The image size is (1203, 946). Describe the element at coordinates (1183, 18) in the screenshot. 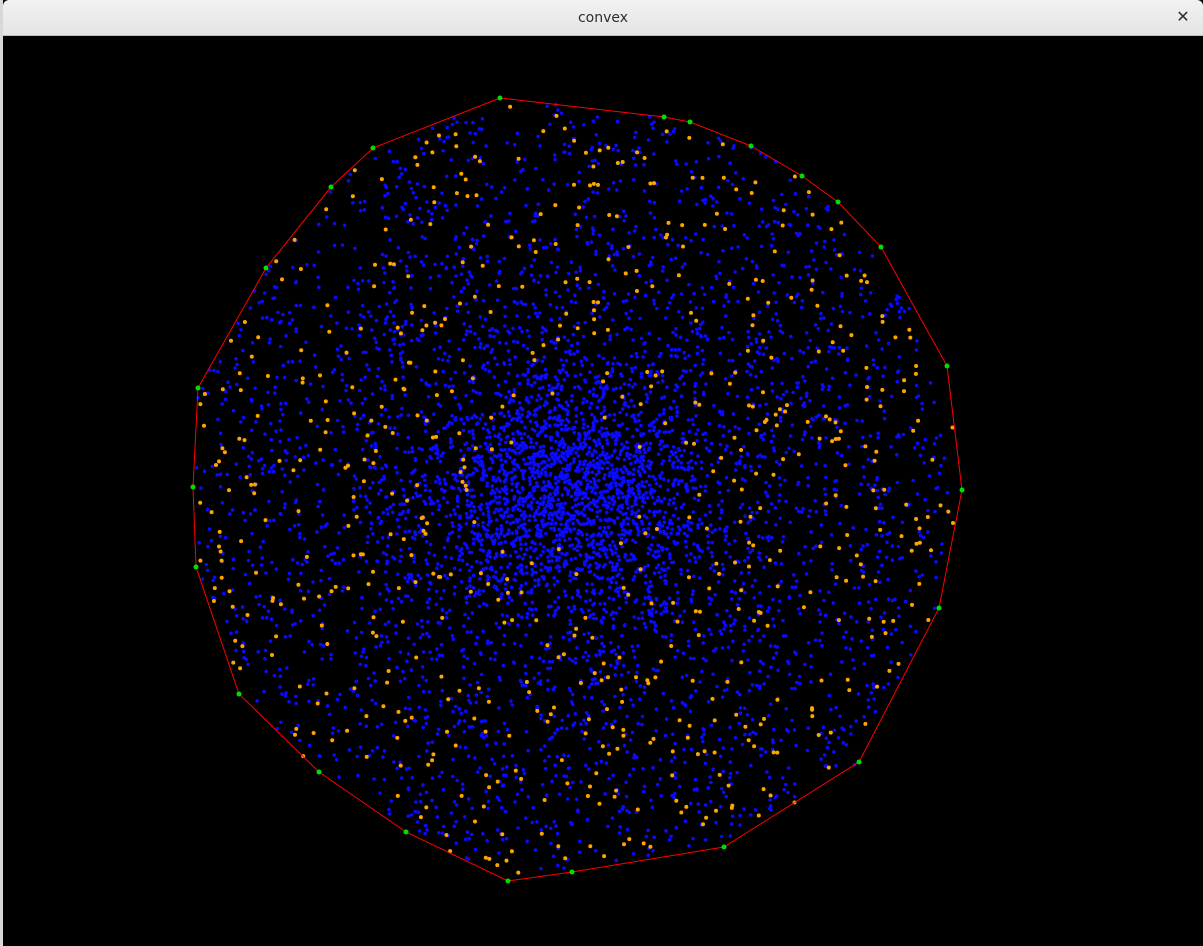

I see `close-button: ✕` at that location.